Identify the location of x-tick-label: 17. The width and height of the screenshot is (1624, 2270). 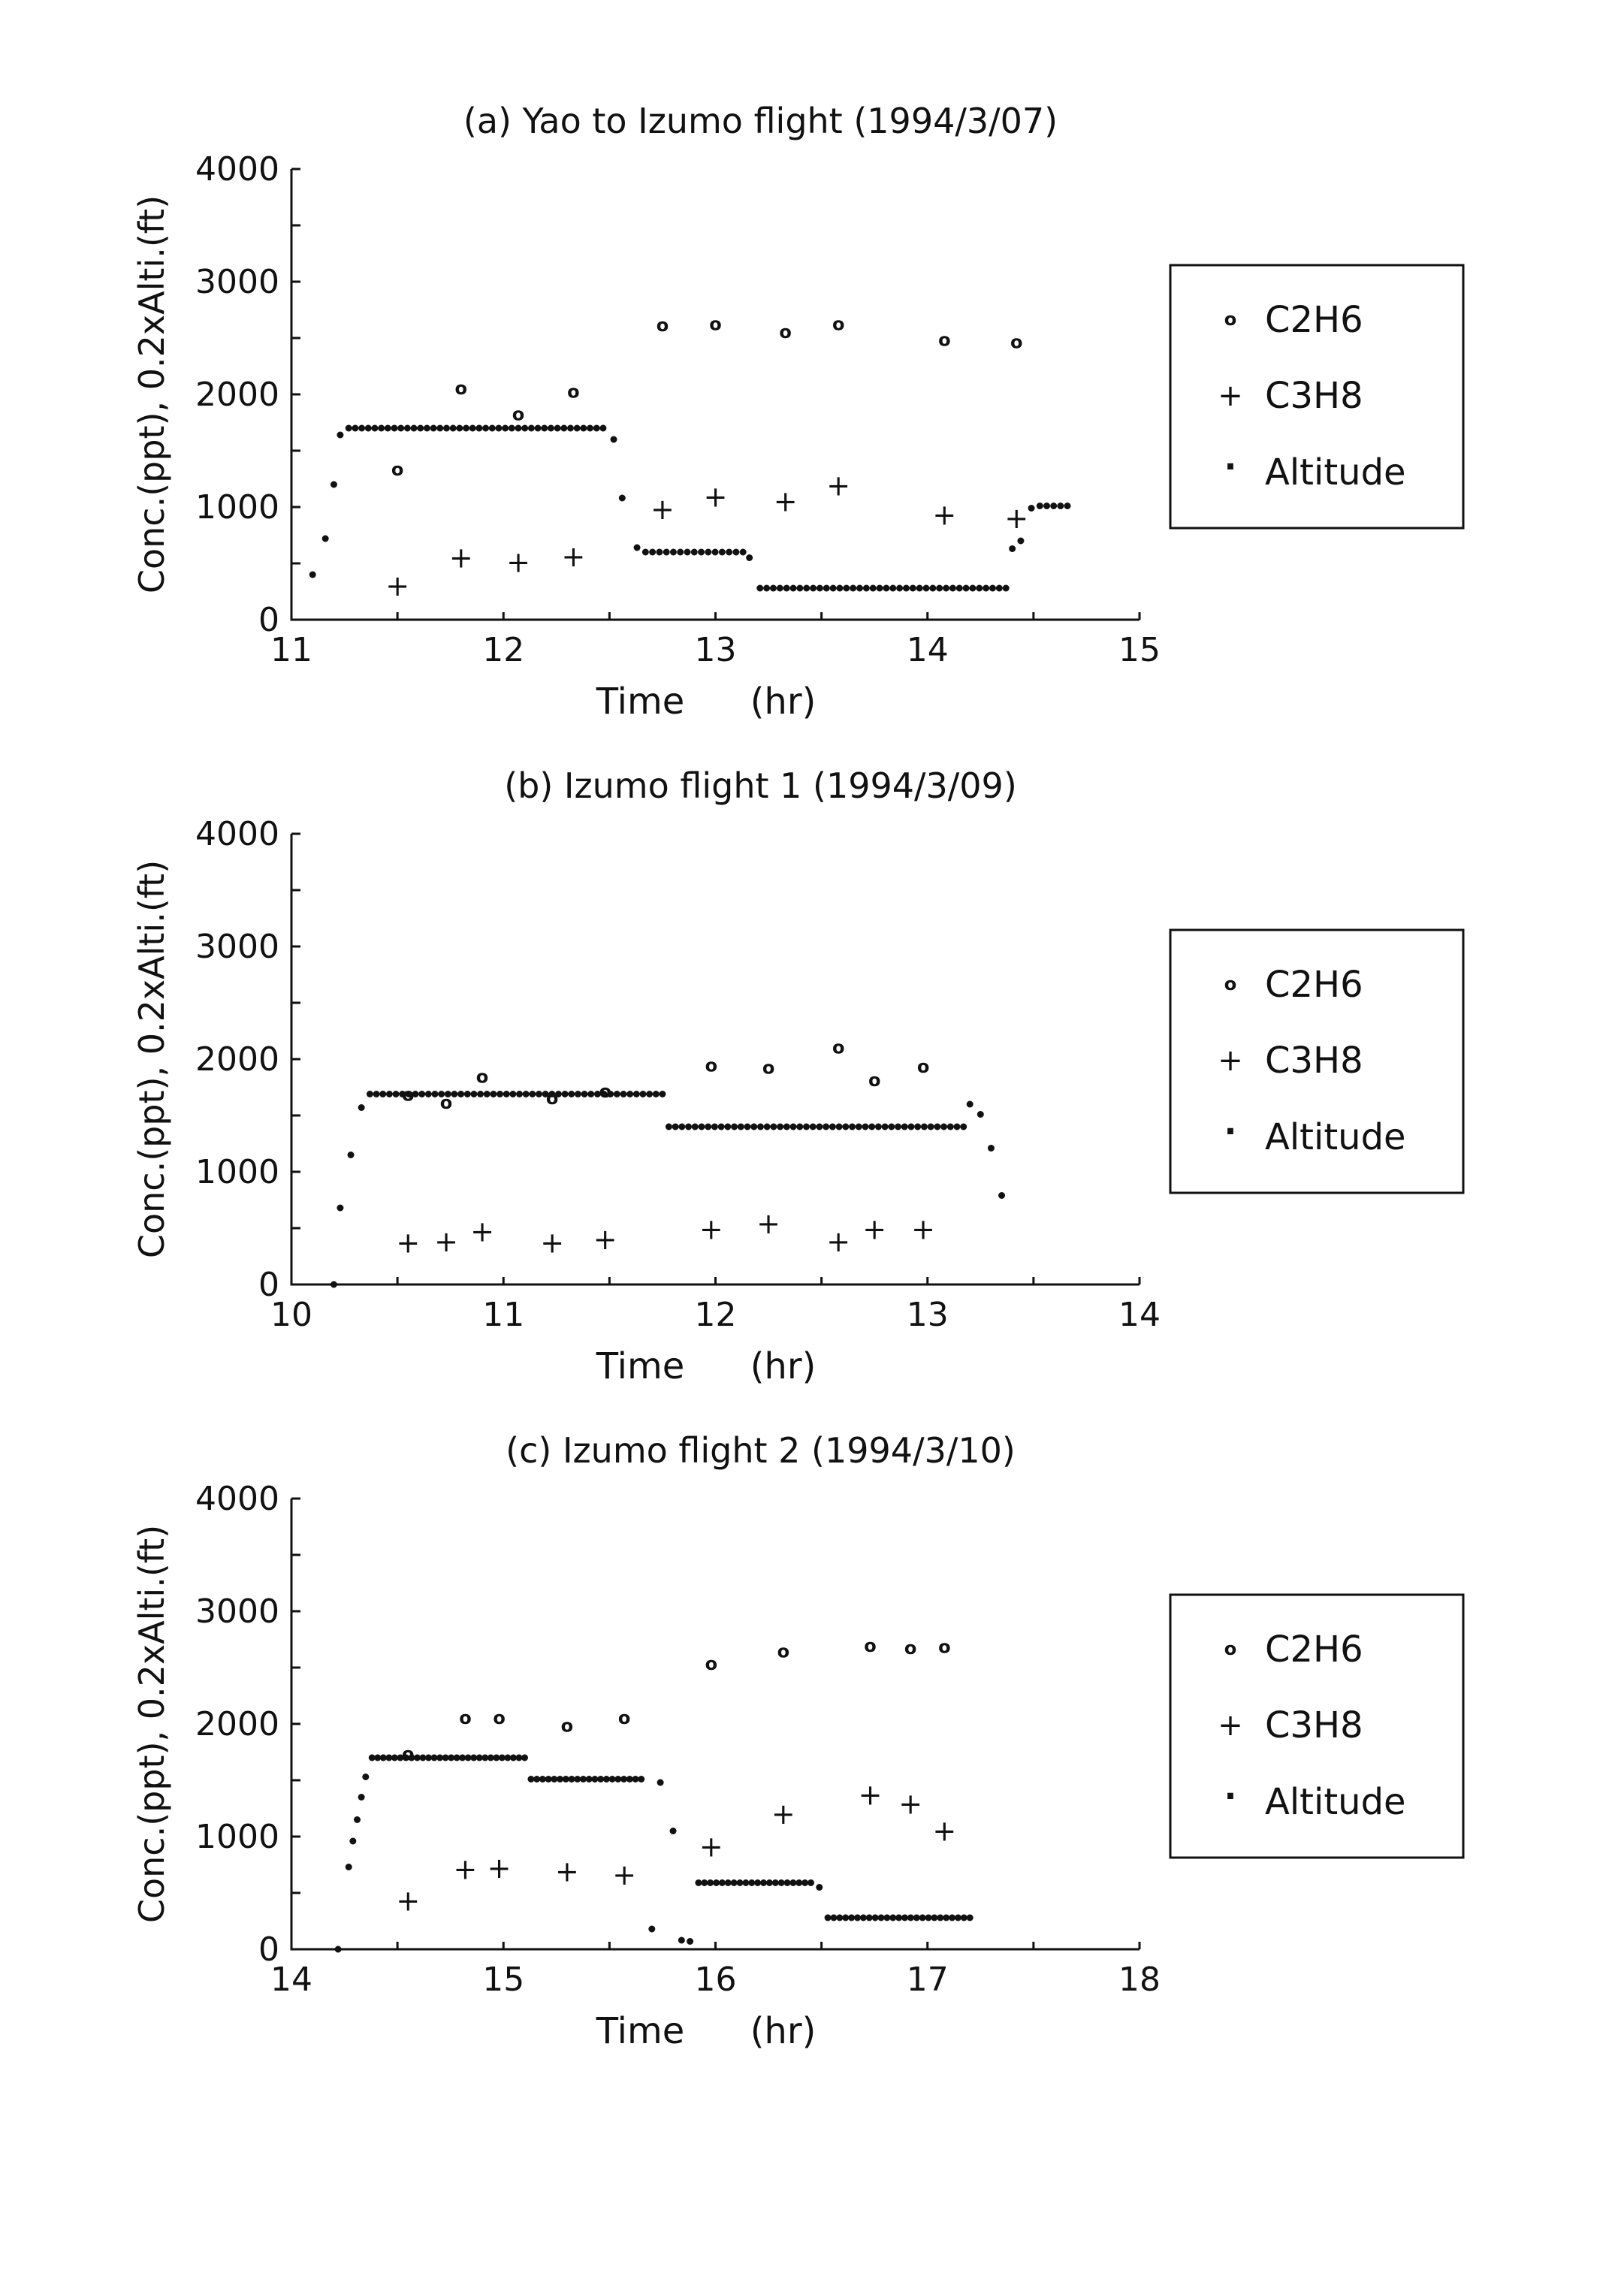
(928, 1980).